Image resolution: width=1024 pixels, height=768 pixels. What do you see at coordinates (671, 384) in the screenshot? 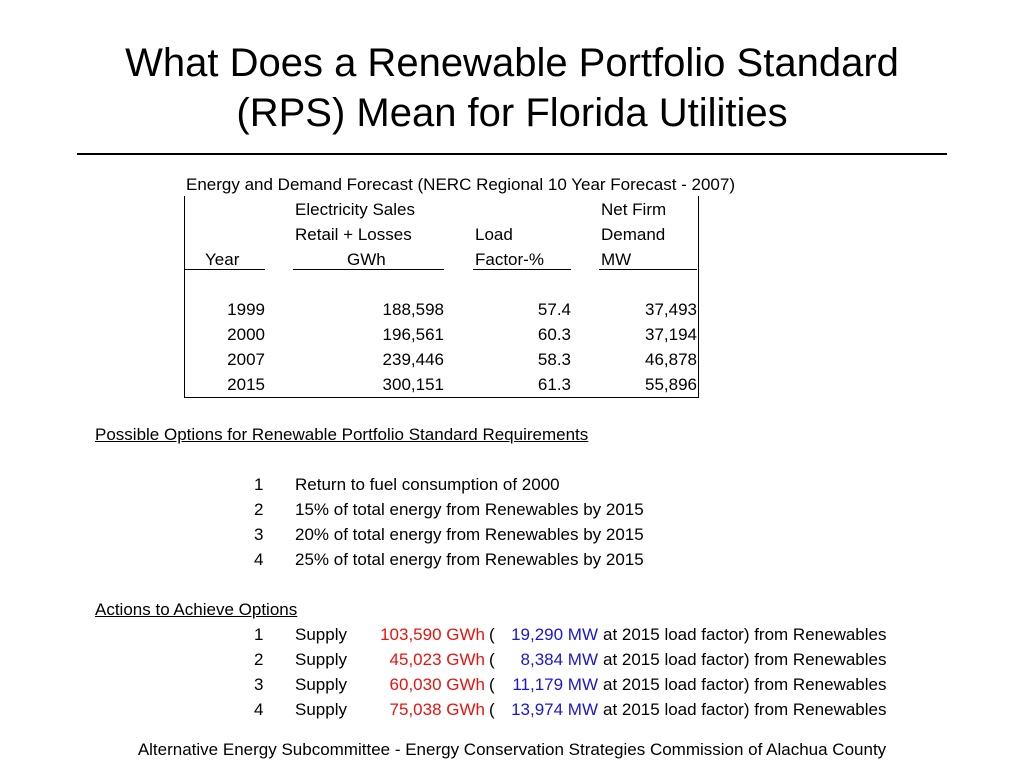
I see `row-demand: 55,896` at bounding box center [671, 384].